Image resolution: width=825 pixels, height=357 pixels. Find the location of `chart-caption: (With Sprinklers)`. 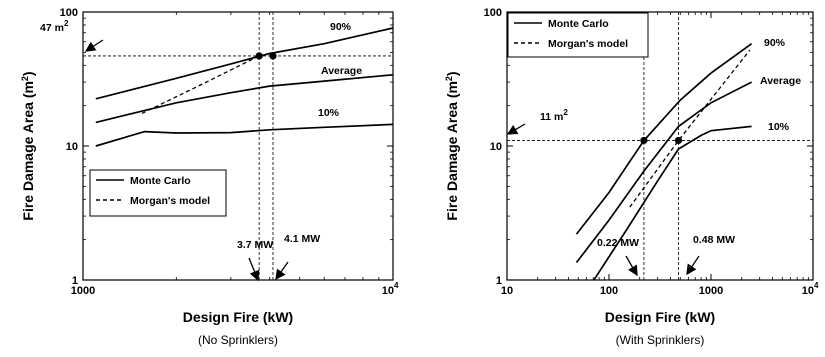

chart-caption: (With Sprinklers) is located at coordinates (660, 340).